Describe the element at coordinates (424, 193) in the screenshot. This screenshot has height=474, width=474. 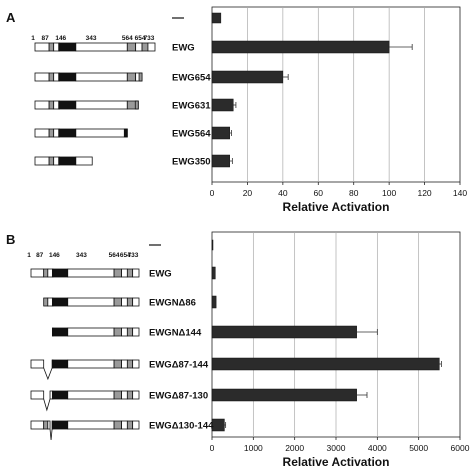
I see `x-tick-label: 120` at that location.